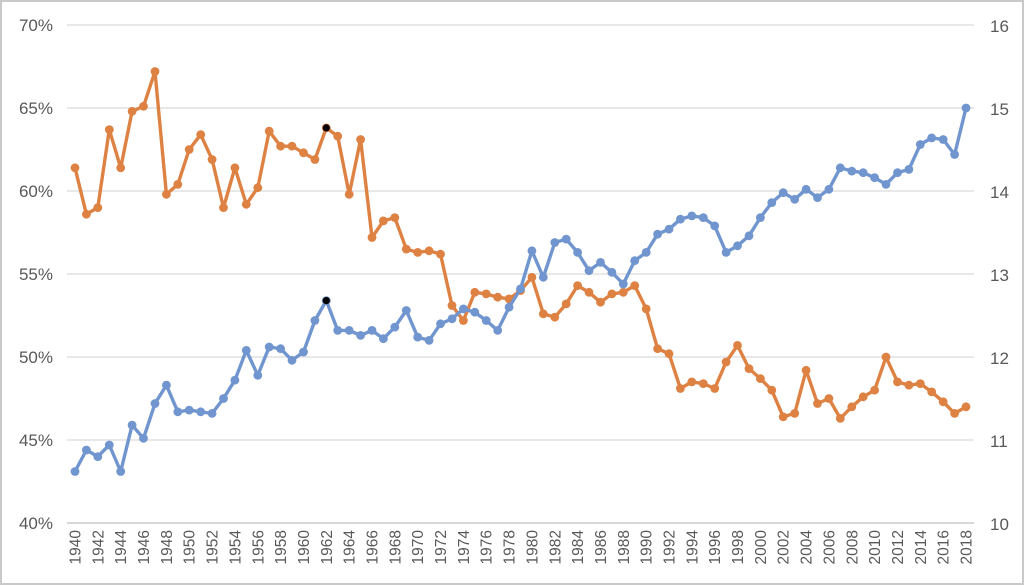 The width and height of the screenshot is (1024, 585). Describe the element at coordinates (806, 189) in the screenshot. I see `blue-series-marker-2004` at that location.